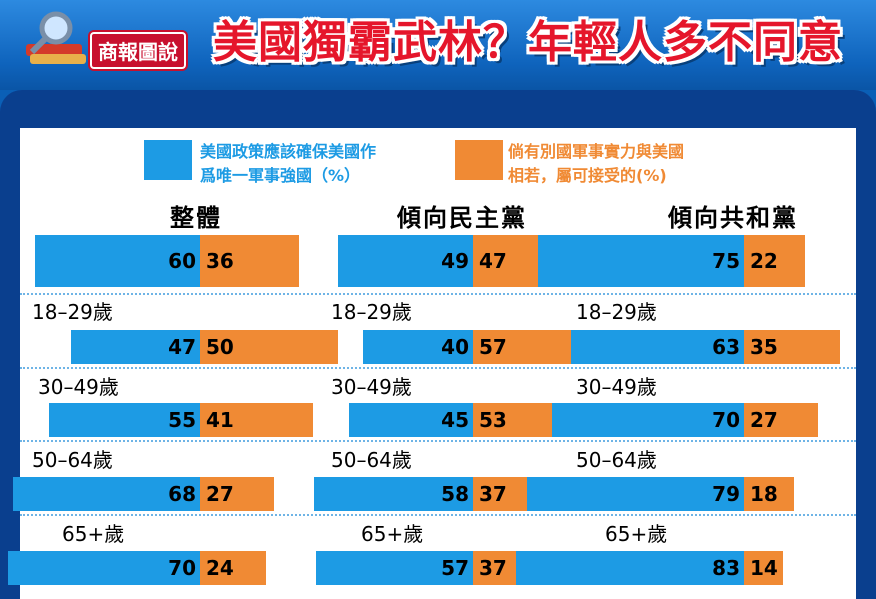 This screenshot has height=599, width=876. I want to click on page-title: 美國獨霸武林？年輕人多不同意, so click(528, 42).